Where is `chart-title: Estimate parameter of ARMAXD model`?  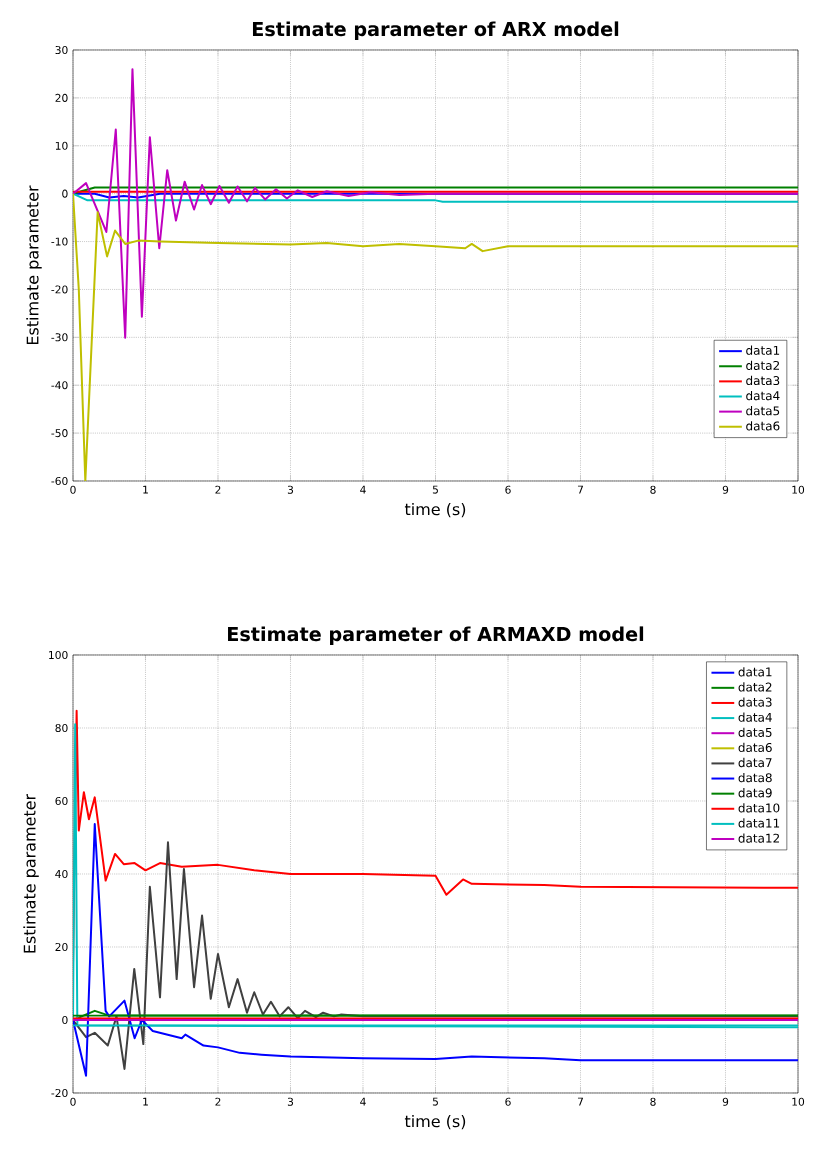 chart-title: Estimate parameter of ARMAXD model is located at coordinates (436, 635).